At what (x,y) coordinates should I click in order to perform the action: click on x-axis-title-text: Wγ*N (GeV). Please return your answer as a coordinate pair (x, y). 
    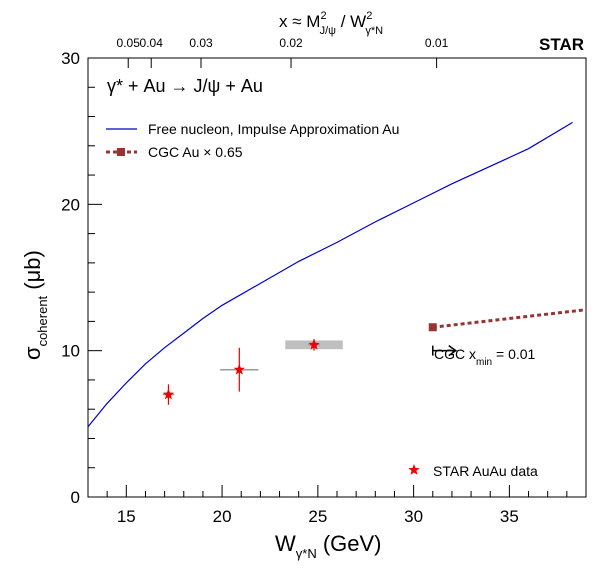
    Looking at the image, I should click on (328, 546).